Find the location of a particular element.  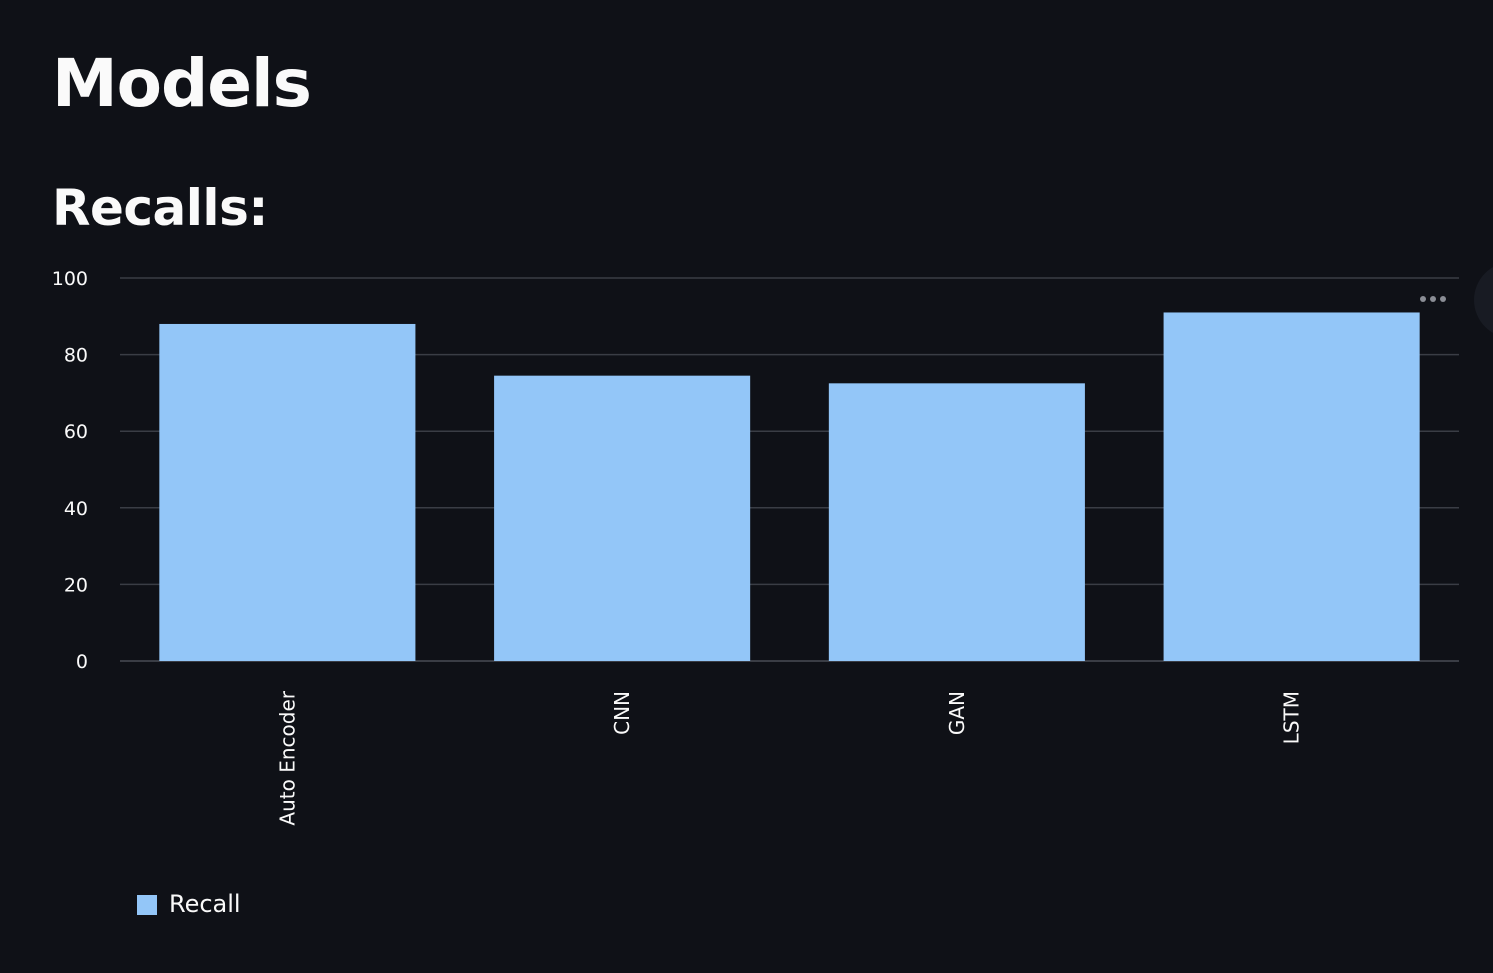

bar-gan is located at coordinates (956, 522).